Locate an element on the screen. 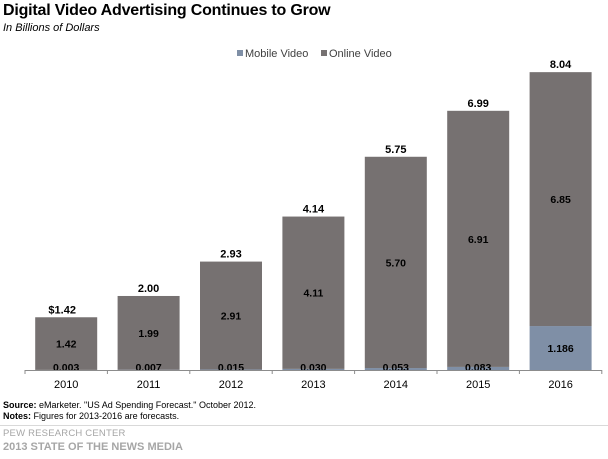 Image resolution: width=608 pixels, height=459 pixels. bar-mobile-2013 is located at coordinates (313, 369).